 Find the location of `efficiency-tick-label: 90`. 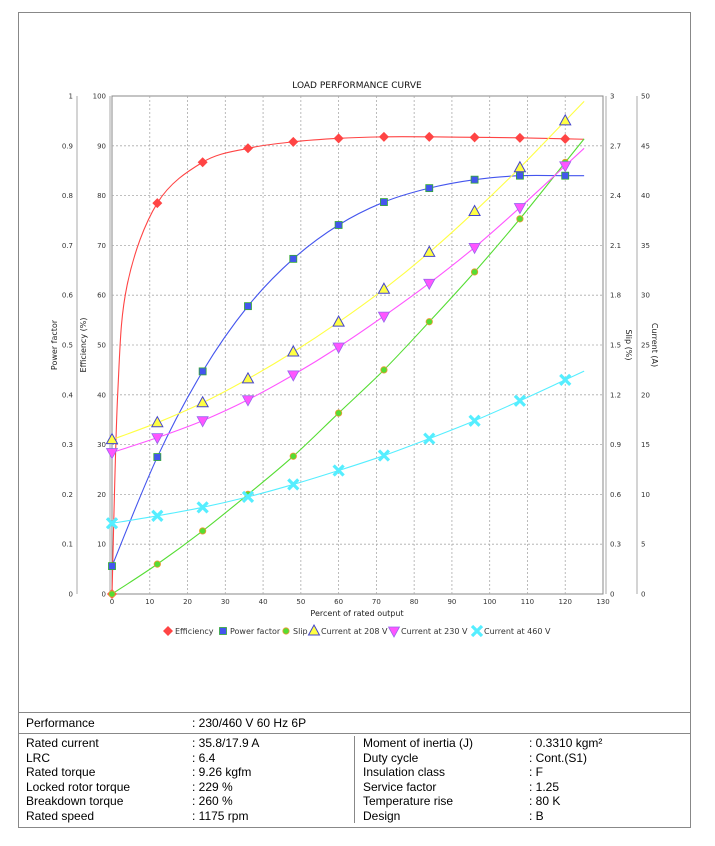

efficiency-tick-label: 90 is located at coordinates (101, 146).